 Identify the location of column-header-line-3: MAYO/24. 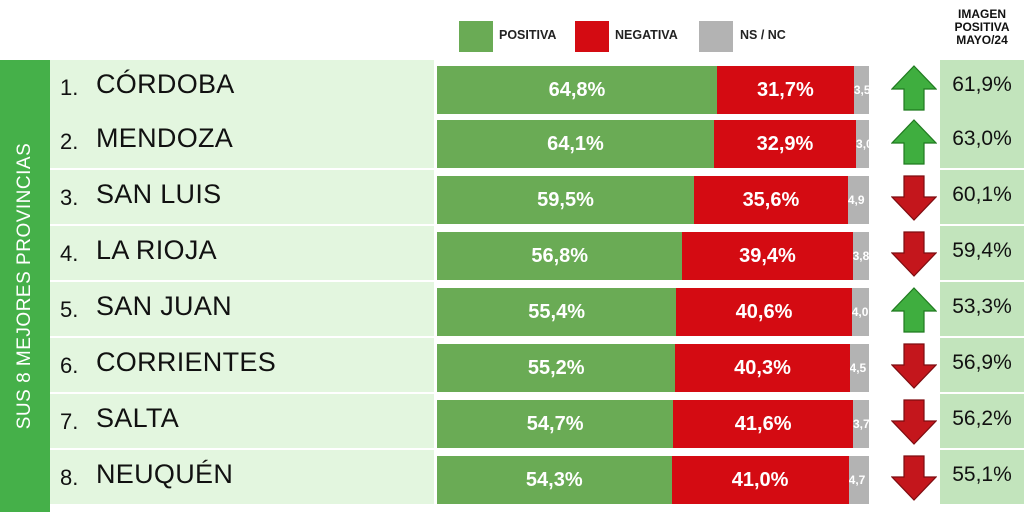
(982, 40).